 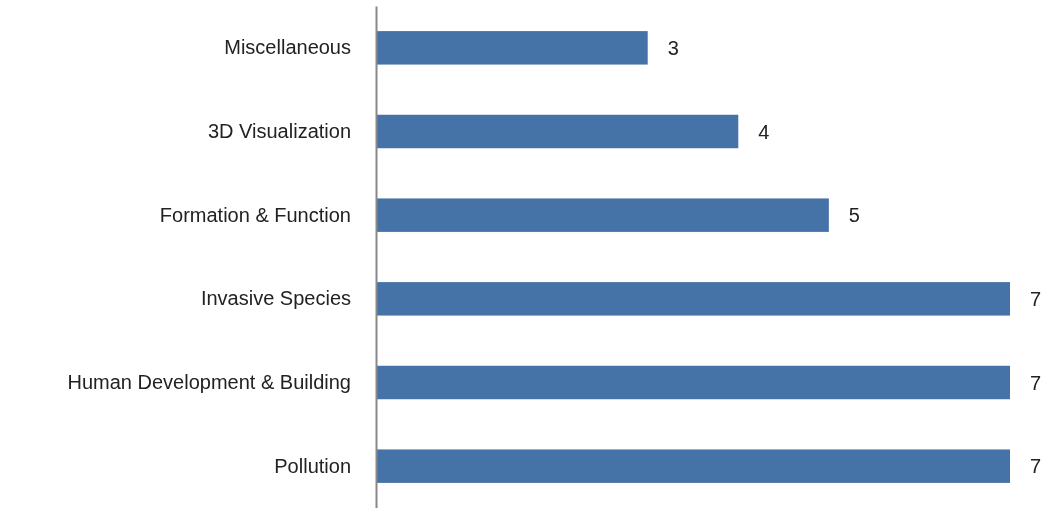 What do you see at coordinates (764, 131) in the screenshot?
I see `data-label: 4` at bounding box center [764, 131].